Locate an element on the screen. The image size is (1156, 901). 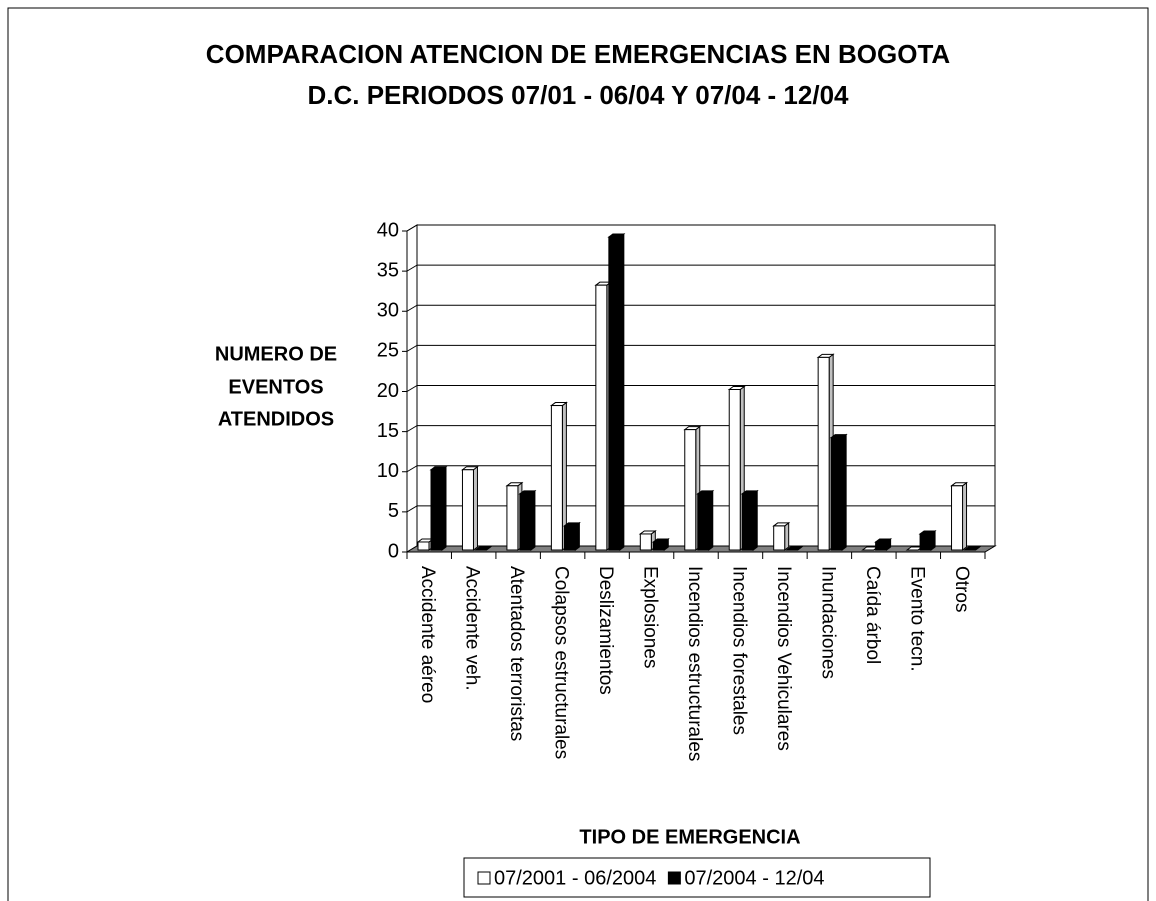
y-tick-label: 40 is located at coordinates (388, 230).